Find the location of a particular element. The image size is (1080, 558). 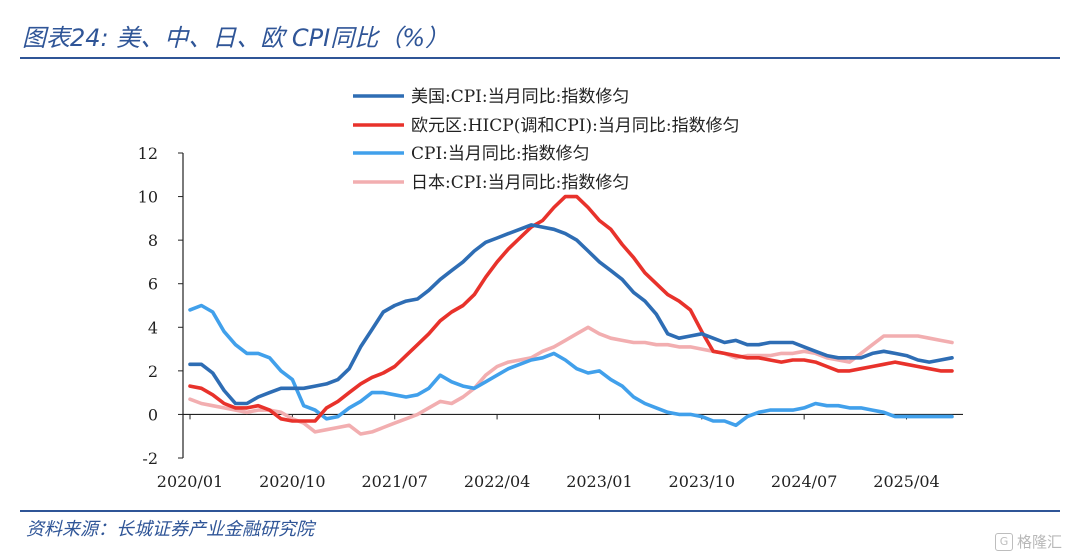

chart-title: 图表24: 美、中、日、欧 CPI同比（%） is located at coordinates (235, 38).